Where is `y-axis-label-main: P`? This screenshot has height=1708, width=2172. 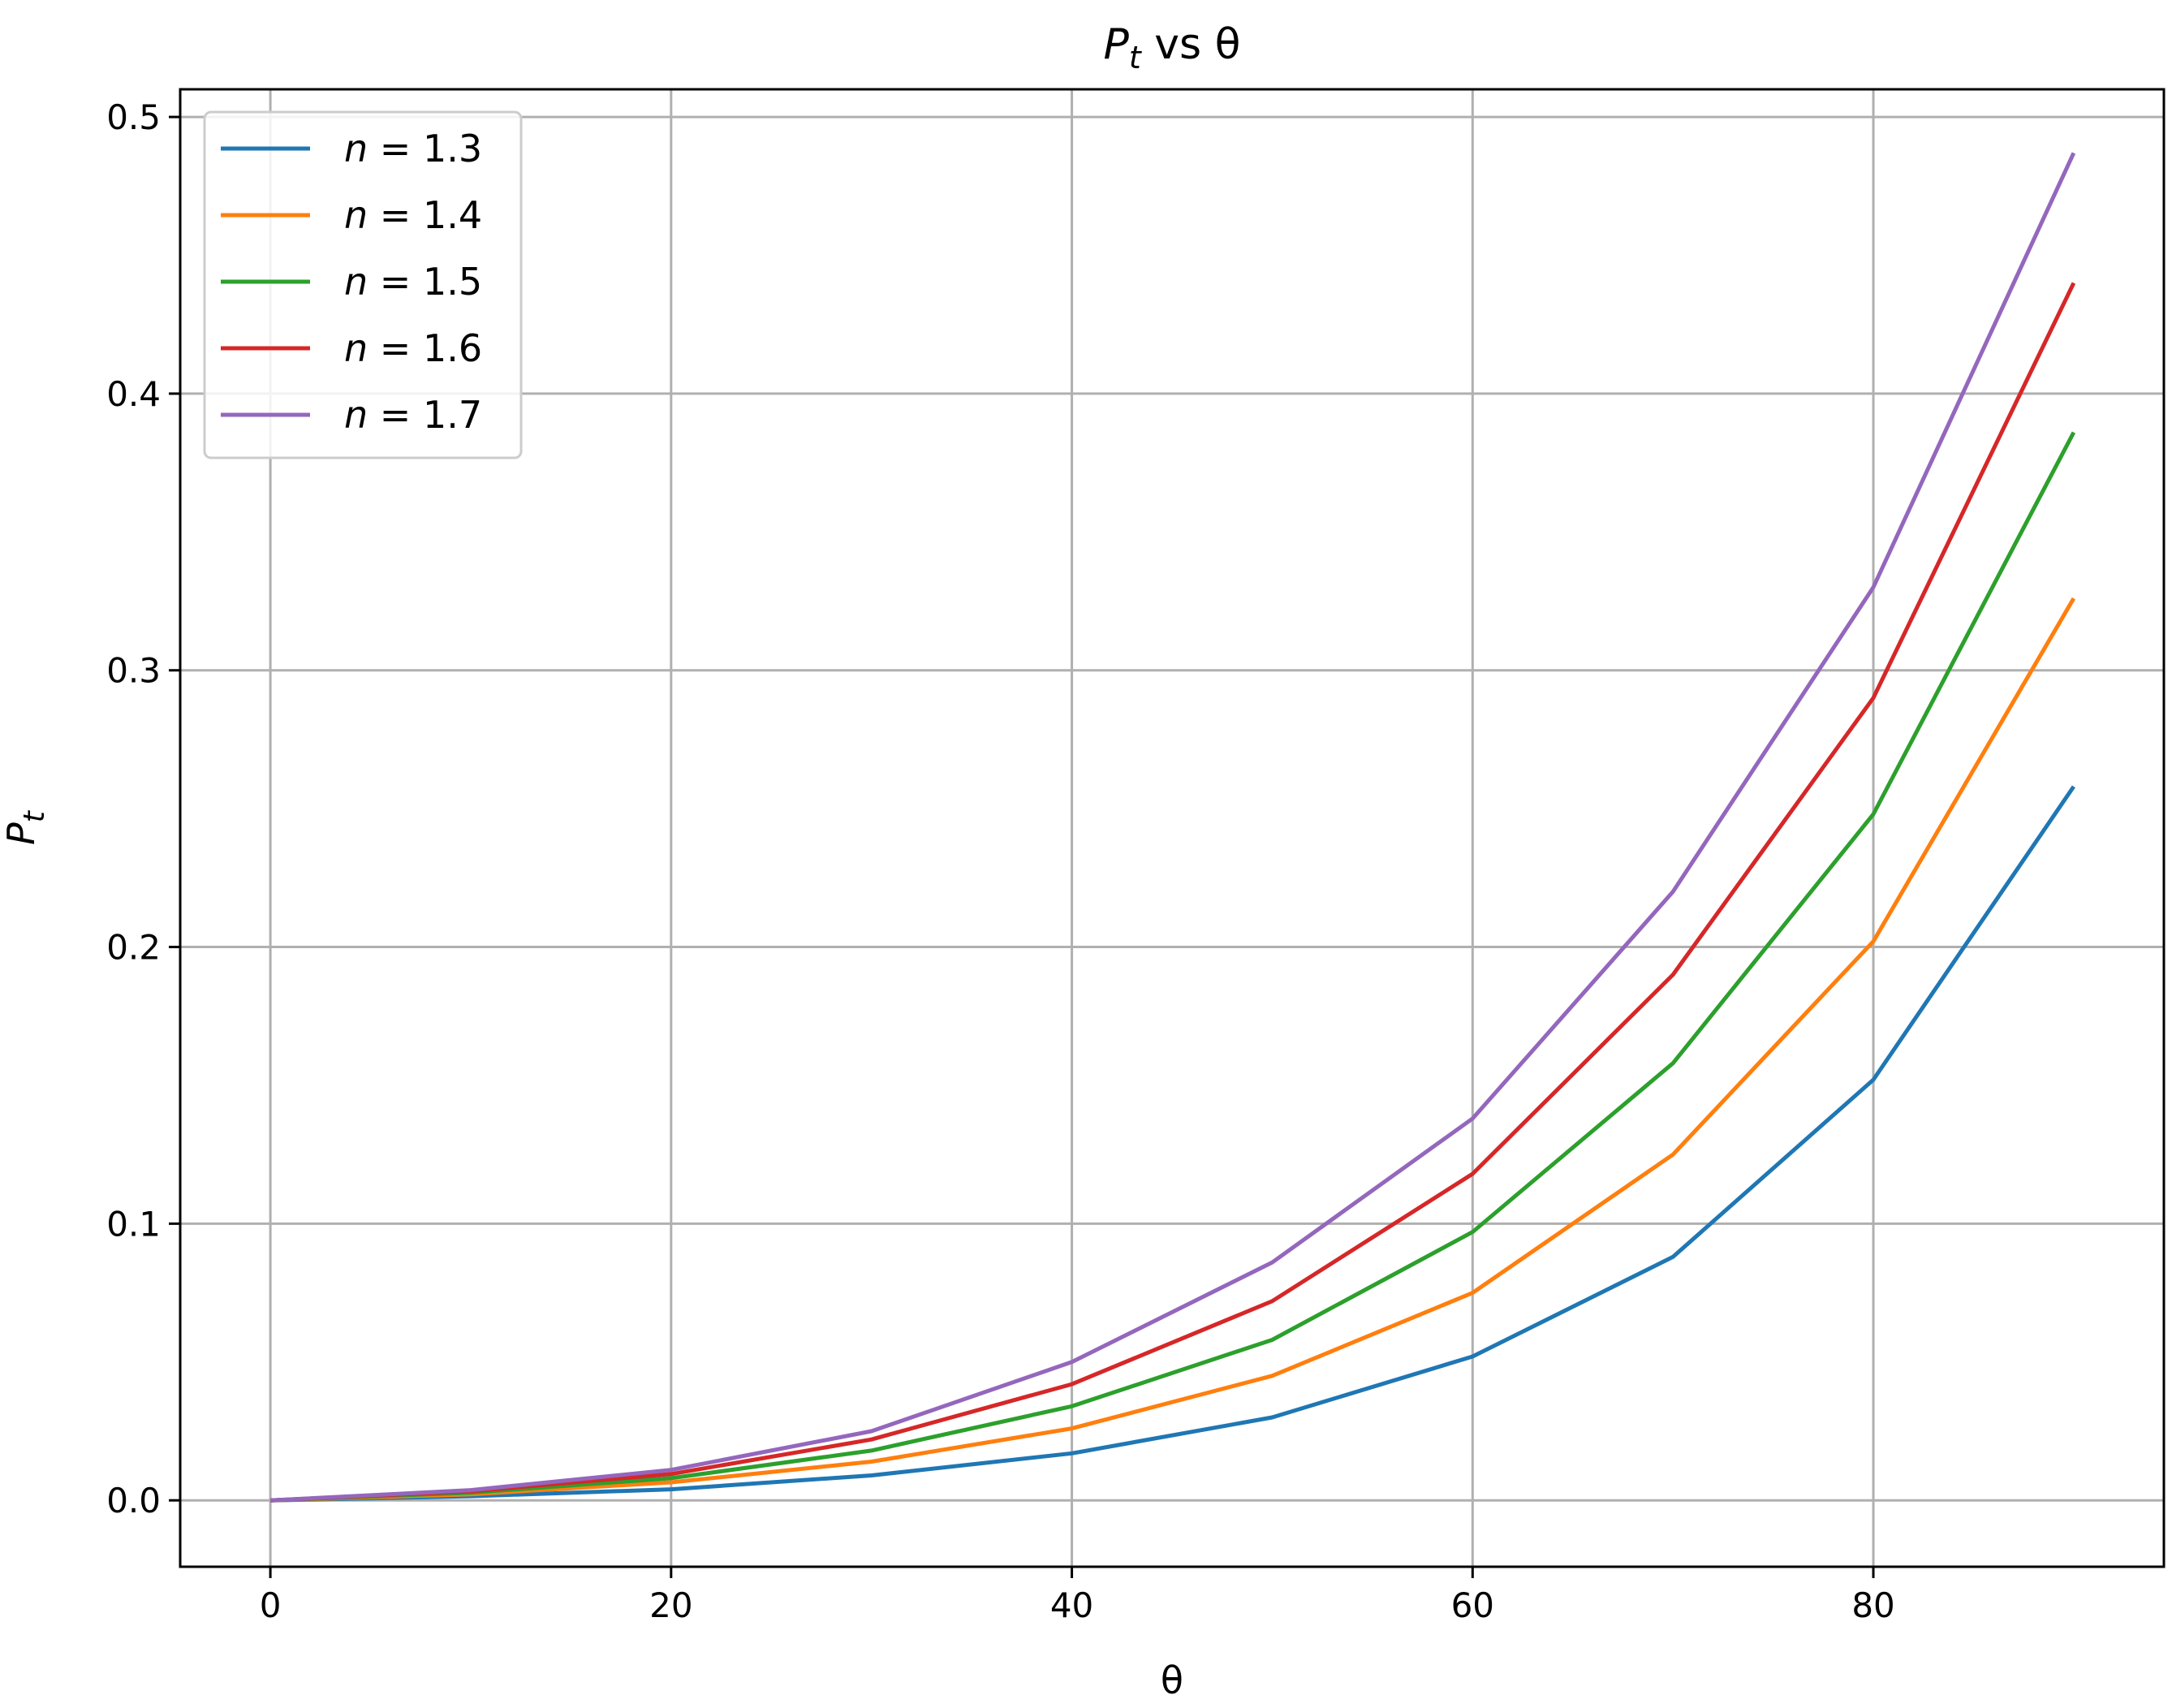 y-axis-label-main: P is located at coordinates (21, 834).